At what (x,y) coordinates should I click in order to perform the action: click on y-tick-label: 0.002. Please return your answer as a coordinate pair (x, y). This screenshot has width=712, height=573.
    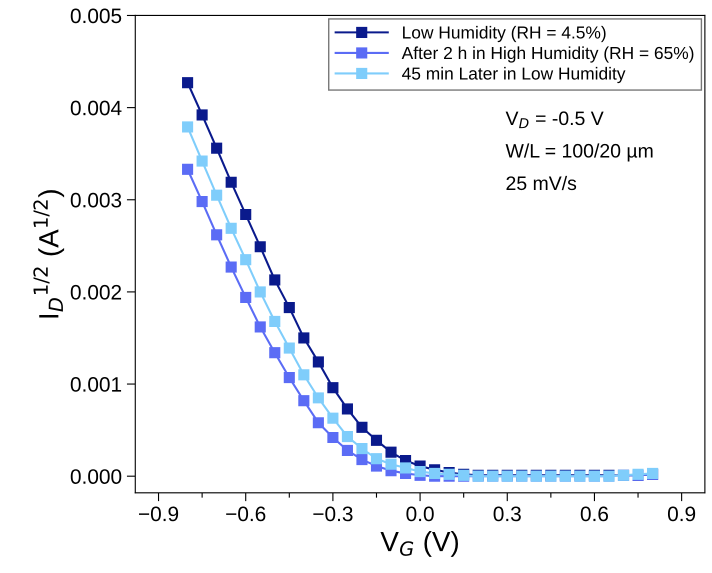
    Looking at the image, I should click on (96, 292).